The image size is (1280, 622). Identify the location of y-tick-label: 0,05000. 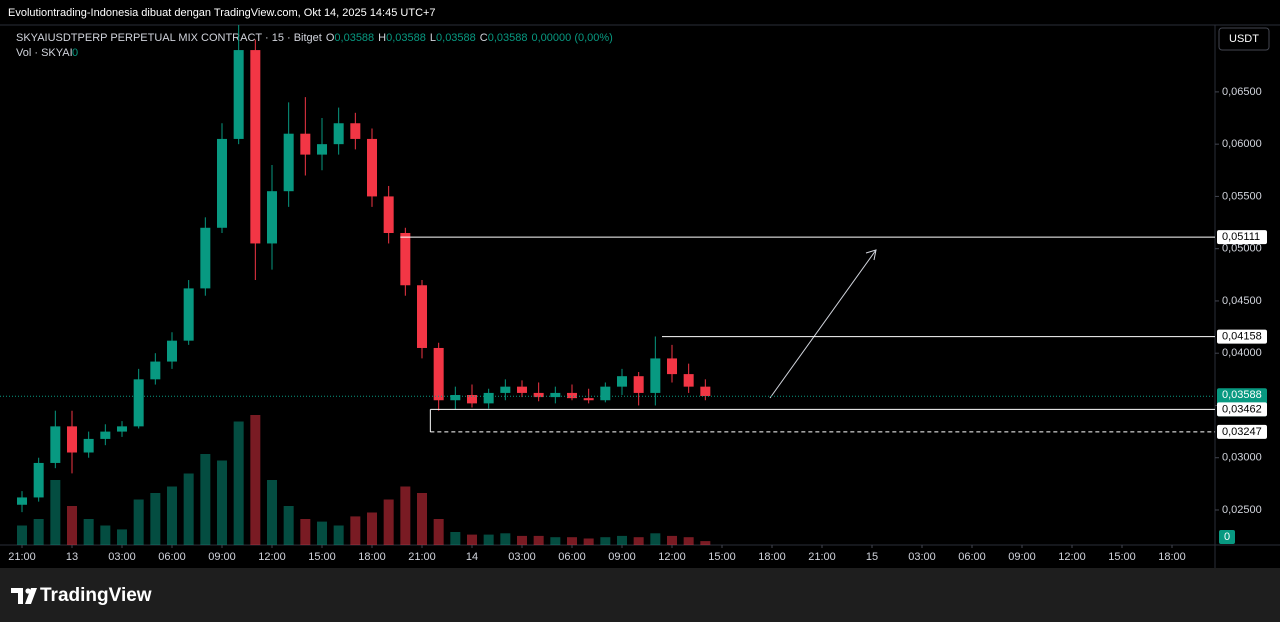
(1242, 249).